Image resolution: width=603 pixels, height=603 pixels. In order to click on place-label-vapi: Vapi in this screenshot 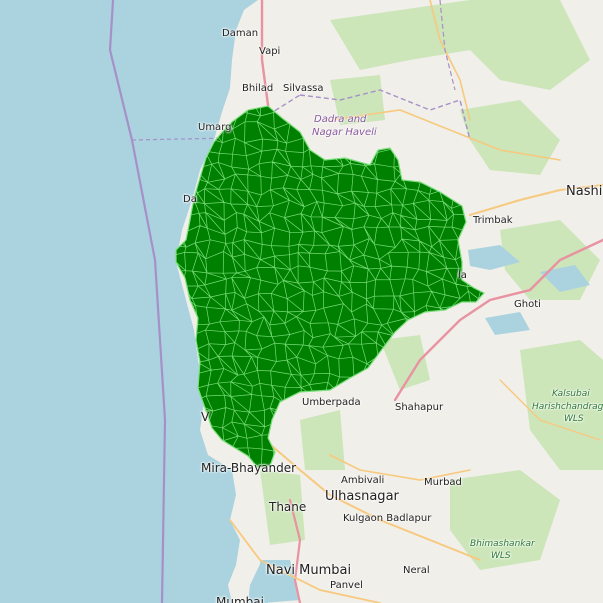, I will do `click(270, 51)`.